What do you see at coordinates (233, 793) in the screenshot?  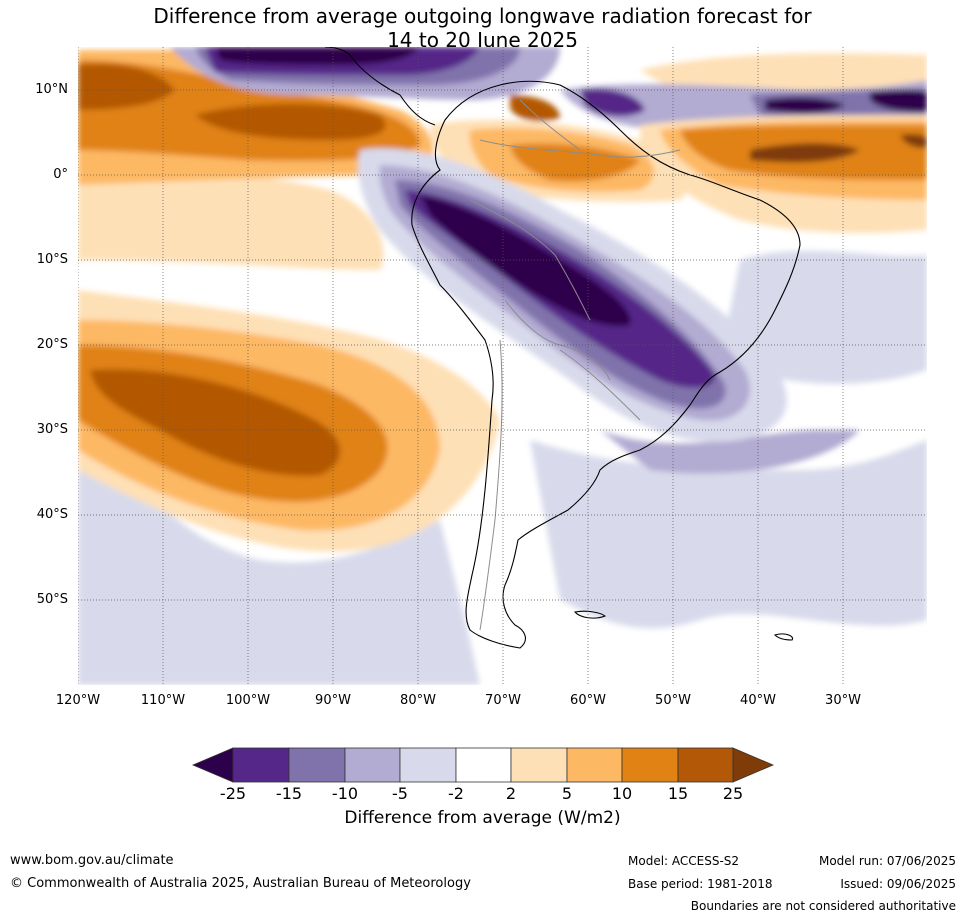 I see `colorbar-label: -25` at bounding box center [233, 793].